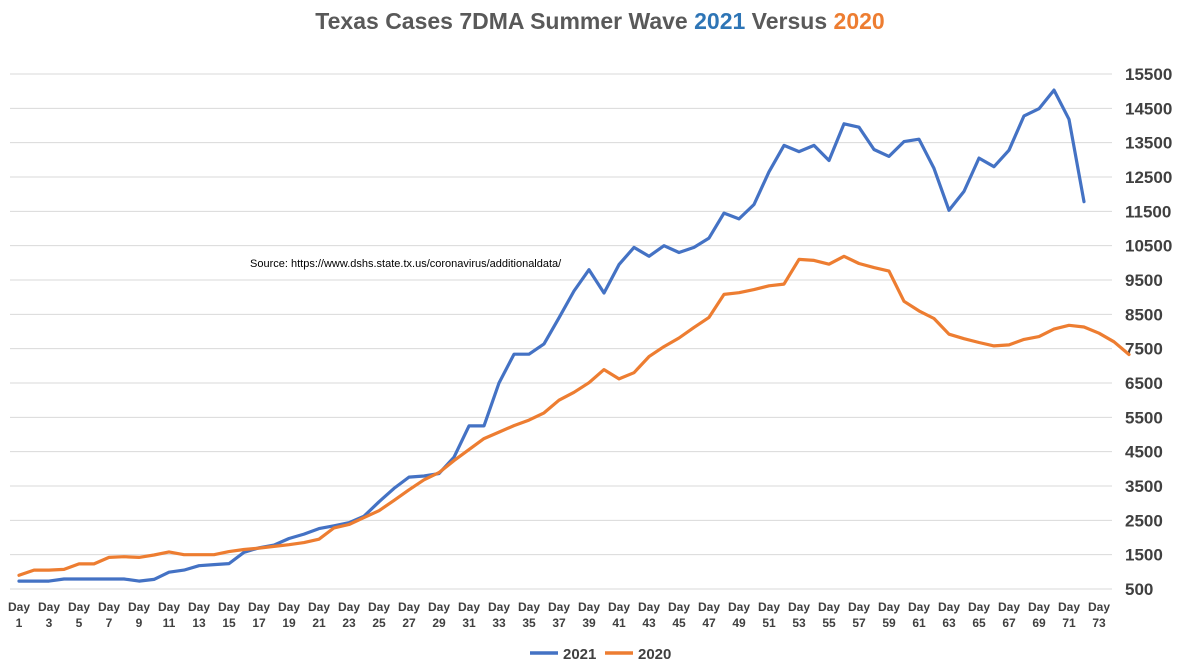 Image resolution: width=1200 pixels, height=670 pixels. What do you see at coordinates (589, 615) in the screenshot?
I see `x-tick-label: Day 39` at bounding box center [589, 615].